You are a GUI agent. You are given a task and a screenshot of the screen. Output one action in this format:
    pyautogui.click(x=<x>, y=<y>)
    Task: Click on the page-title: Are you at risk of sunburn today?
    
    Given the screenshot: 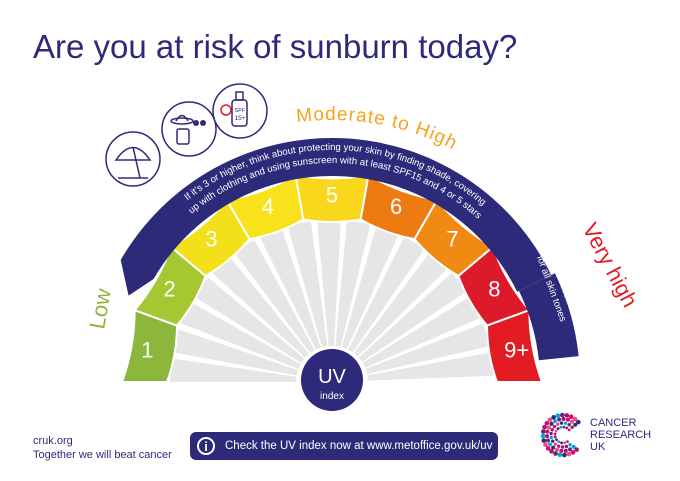 What is the action you would take?
    pyautogui.click(x=275, y=46)
    